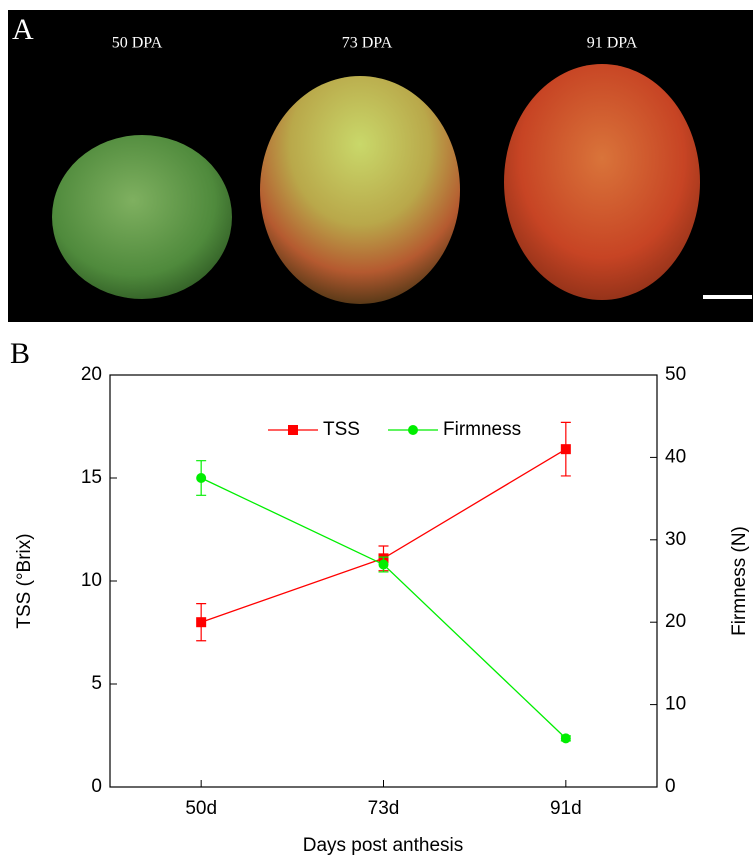 The image size is (753, 864). I want to click on y2-tick-label: 0, so click(670, 786).